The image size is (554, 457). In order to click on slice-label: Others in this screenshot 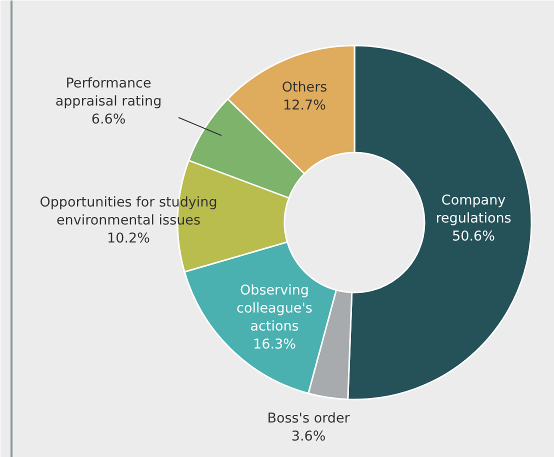, I will do `click(305, 88)`.